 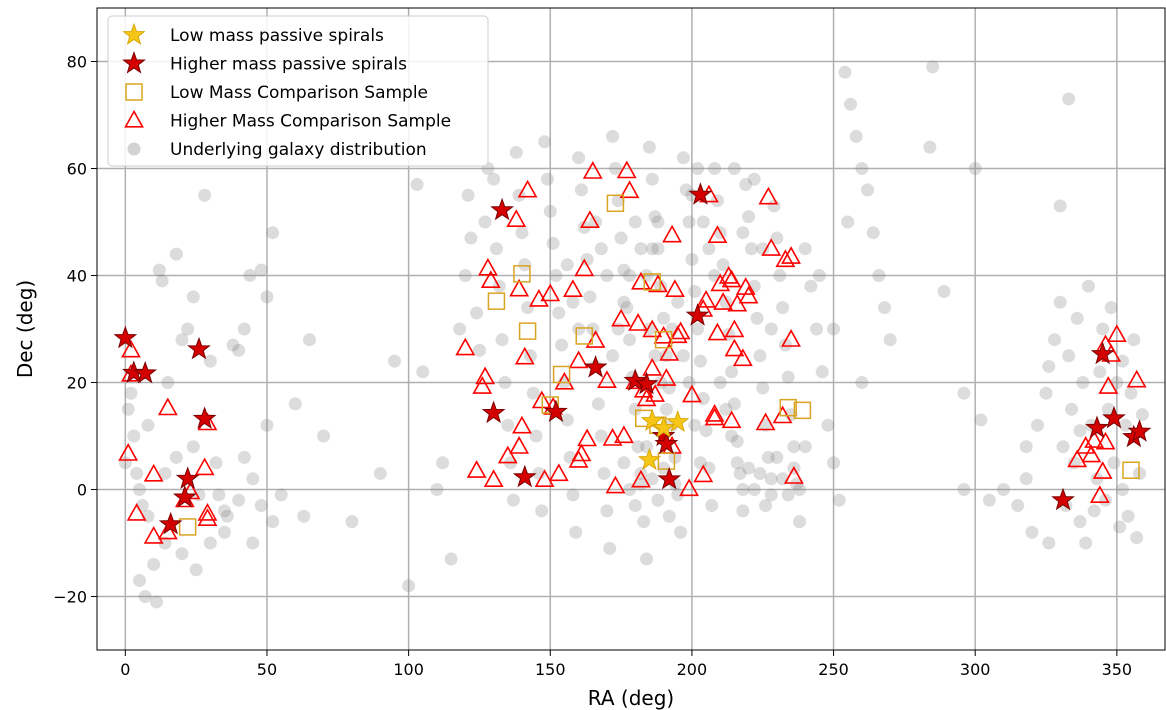 I want to click on y-tick-label: 0, so click(x=82, y=490).